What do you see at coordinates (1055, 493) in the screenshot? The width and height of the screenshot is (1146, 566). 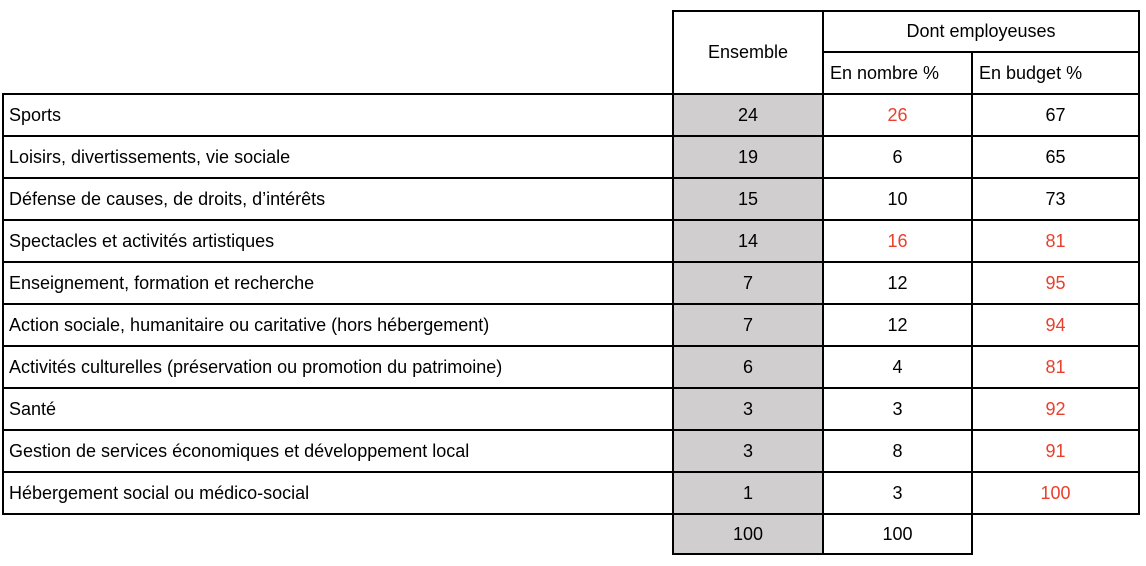 I see `en-budget-cell: 100` at bounding box center [1055, 493].